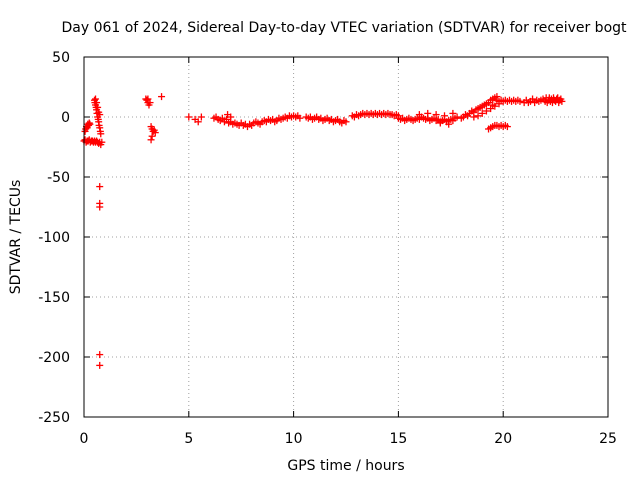 The image size is (640, 480). Describe the element at coordinates (294, 439) in the screenshot. I see `x-tick-label: 10` at that location.